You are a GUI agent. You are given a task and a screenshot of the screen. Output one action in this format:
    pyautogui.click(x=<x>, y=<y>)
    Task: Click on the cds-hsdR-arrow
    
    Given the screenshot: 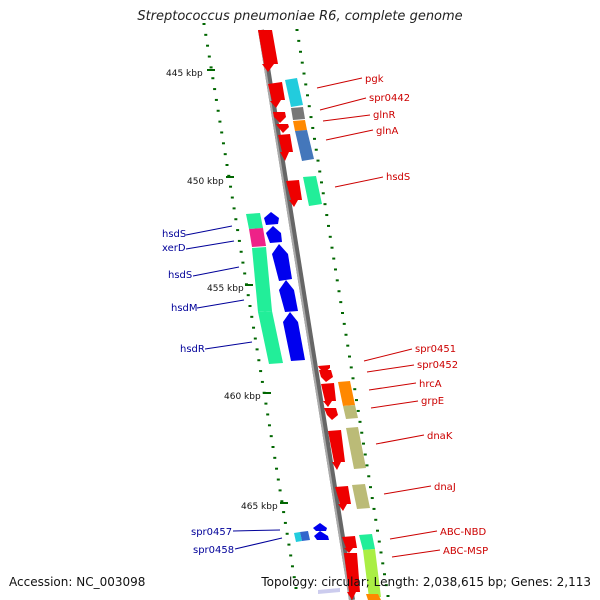 What is the action you would take?
    pyautogui.click(x=294, y=336)
    